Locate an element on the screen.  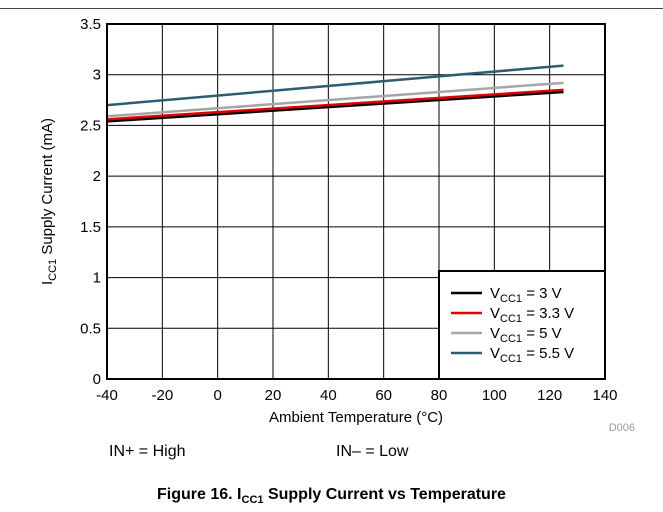
plot-id-tag: D006 is located at coordinates (622, 428).